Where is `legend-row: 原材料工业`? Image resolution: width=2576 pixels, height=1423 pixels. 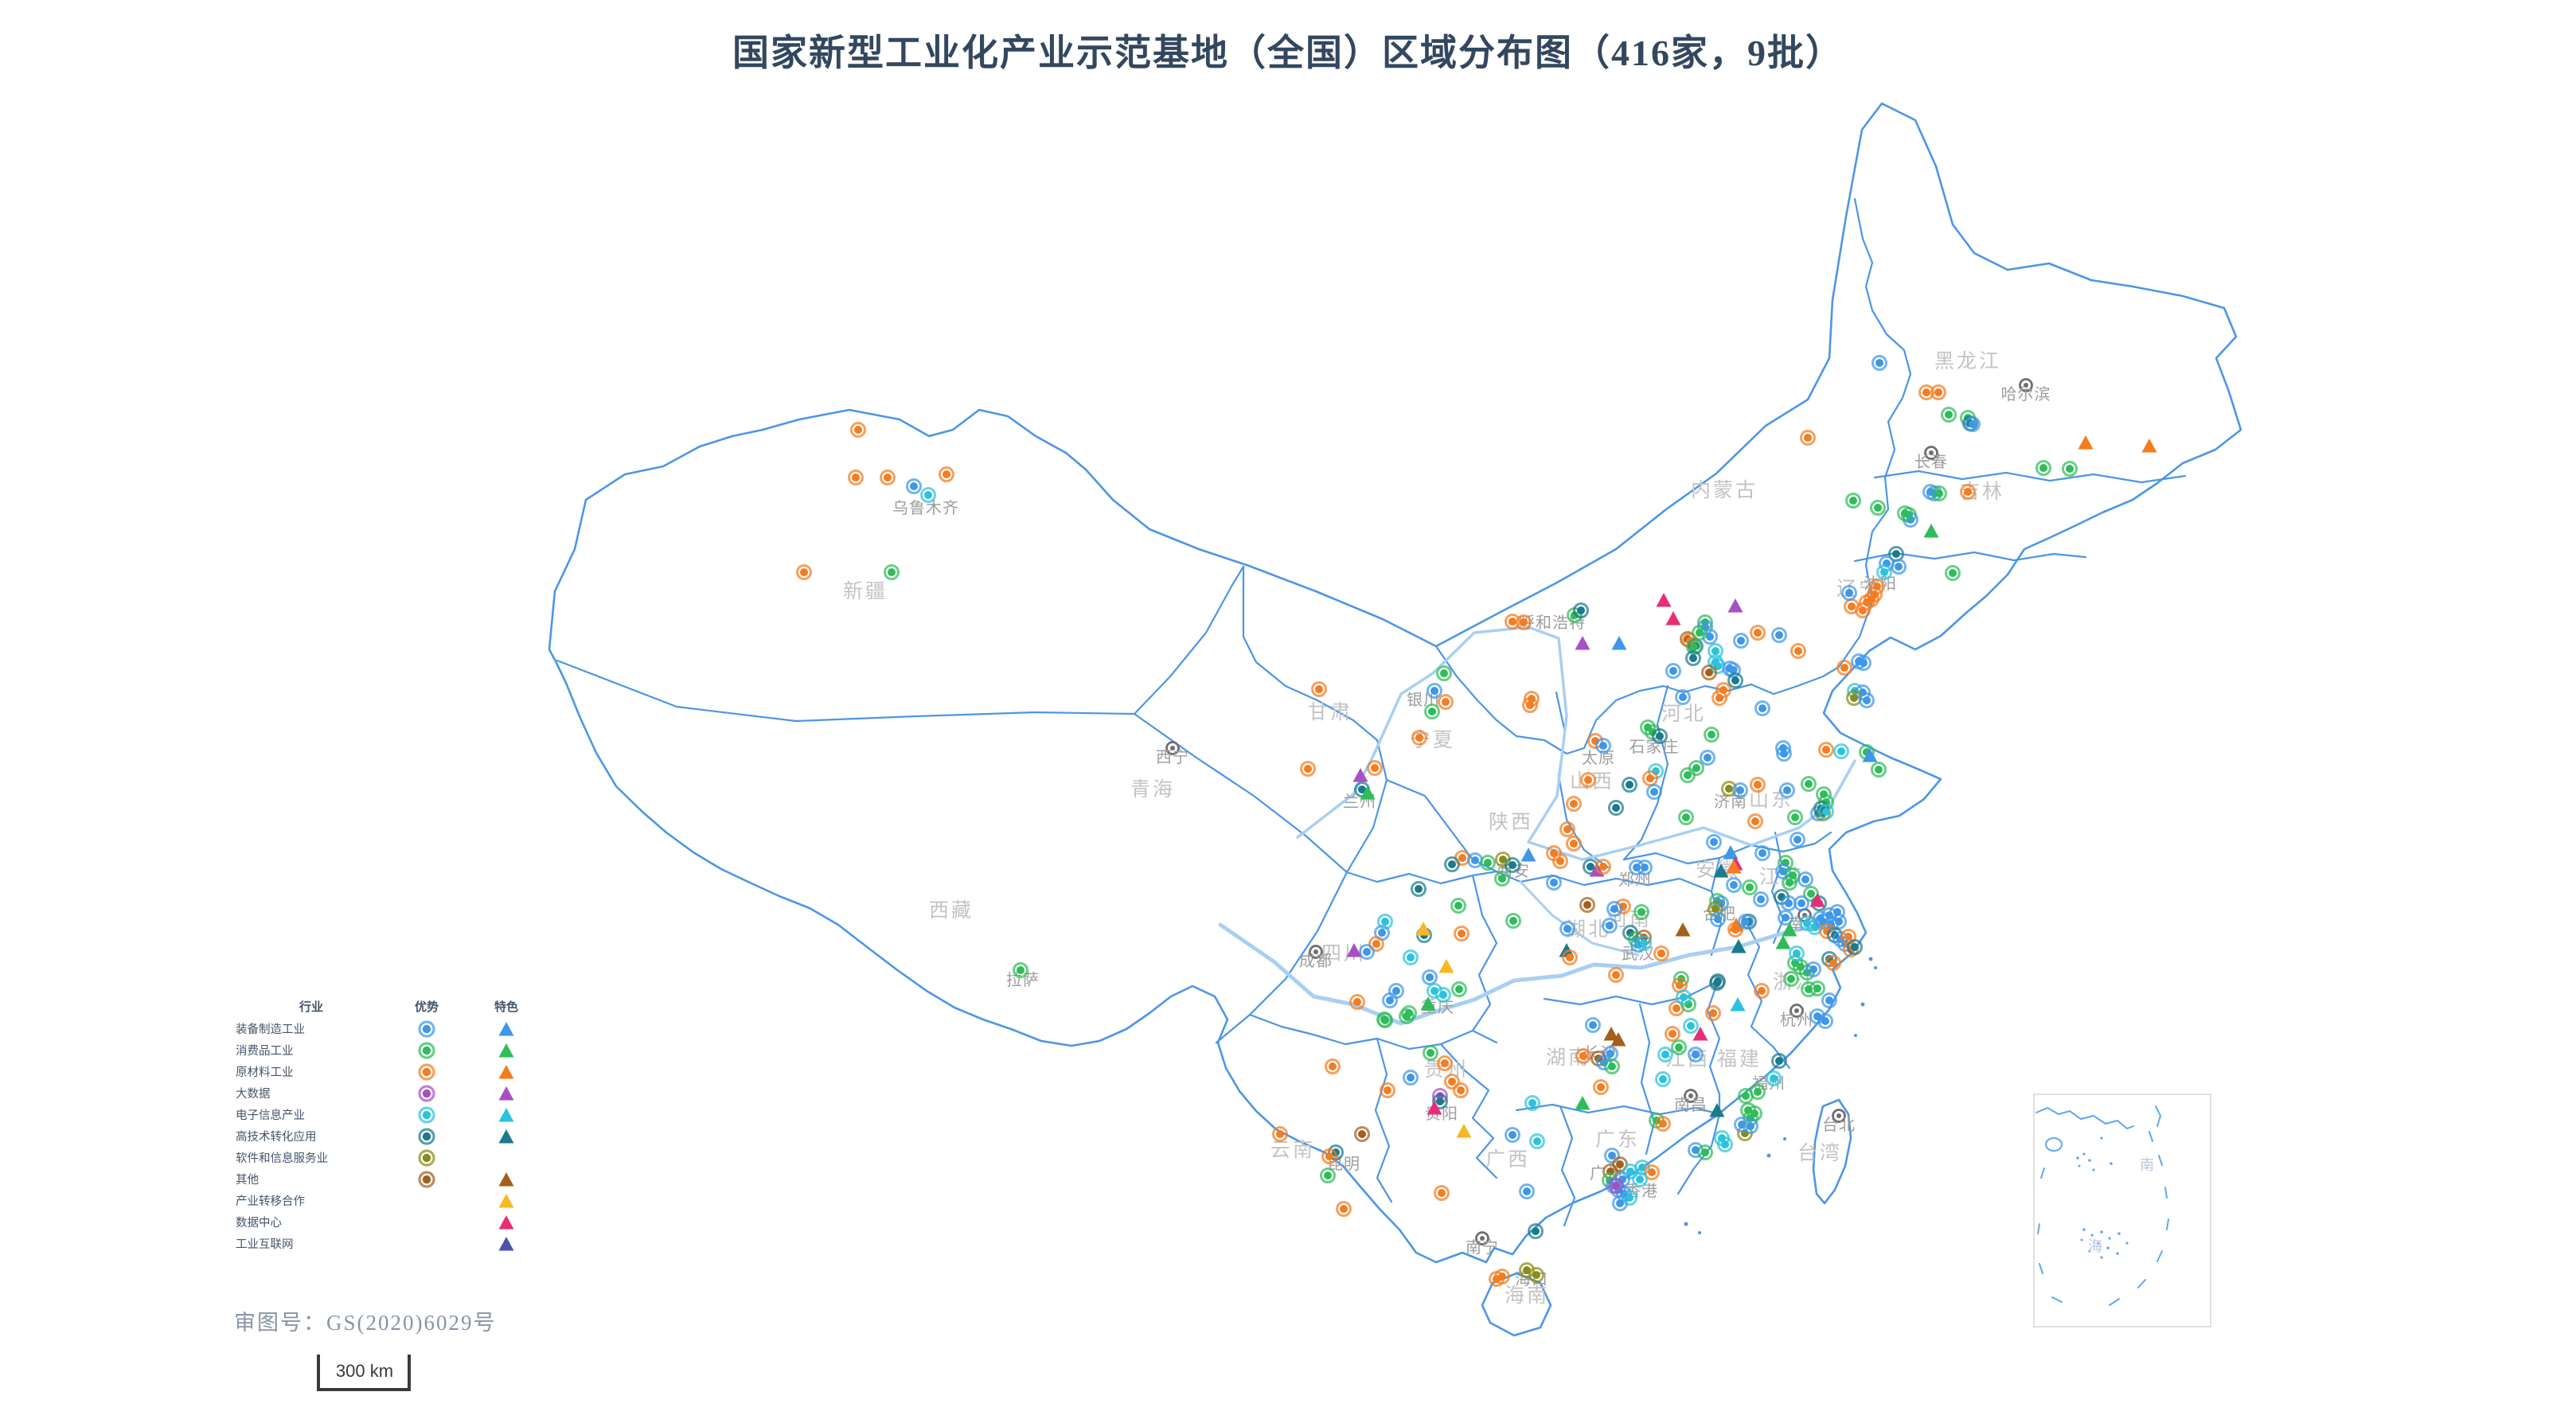
legend-row: 原材料工业 is located at coordinates (391, 1071).